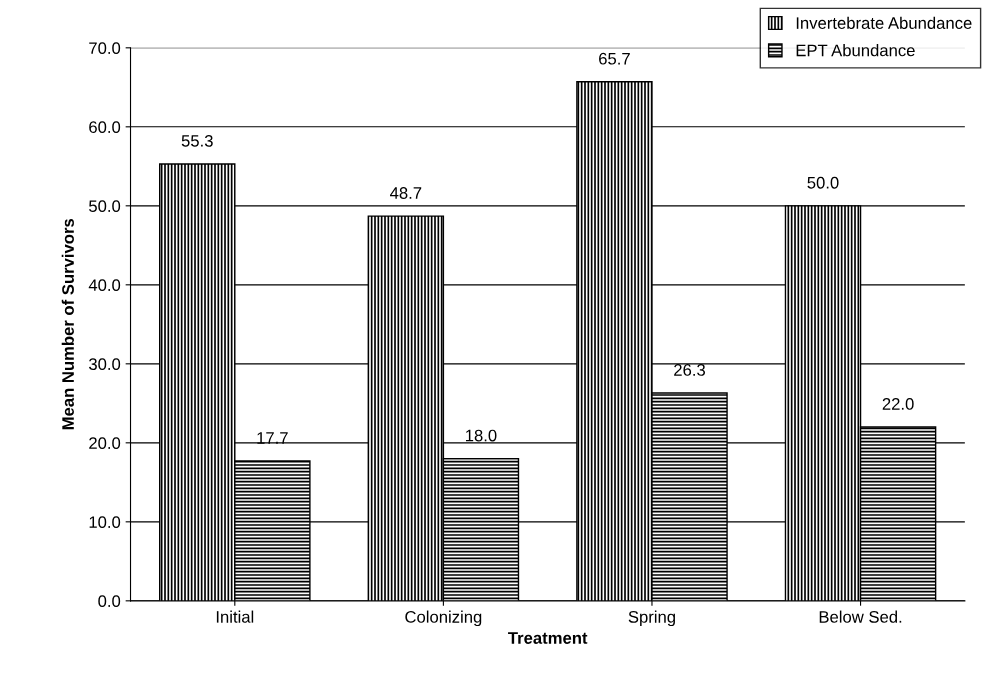 This screenshot has width=1004, height=693. Describe the element at coordinates (690, 370) in the screenshot. I see `data-label: 26.3` at that location.